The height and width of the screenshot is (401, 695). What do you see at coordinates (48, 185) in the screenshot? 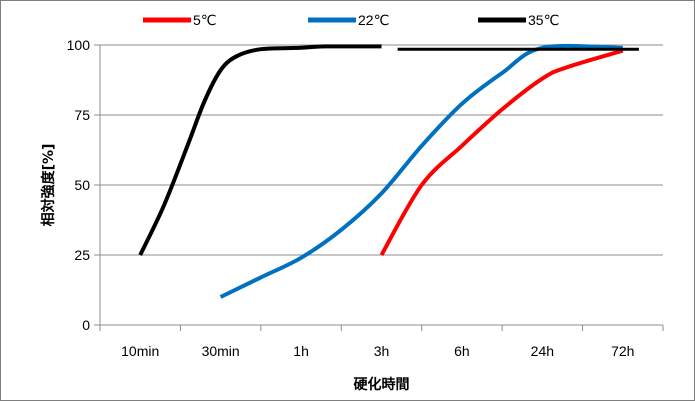
I see `y-axis-title: 相対強度[%]` at bounding box center [48, 185].